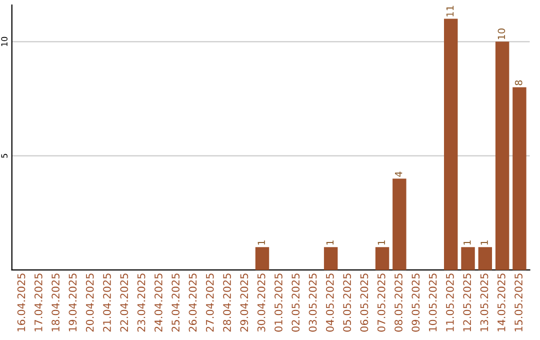  What do you see at coordinates (244, 303) in the screenshot?
I see `x-tick-label: 29.04.2025` at bounding box center [244, 303].